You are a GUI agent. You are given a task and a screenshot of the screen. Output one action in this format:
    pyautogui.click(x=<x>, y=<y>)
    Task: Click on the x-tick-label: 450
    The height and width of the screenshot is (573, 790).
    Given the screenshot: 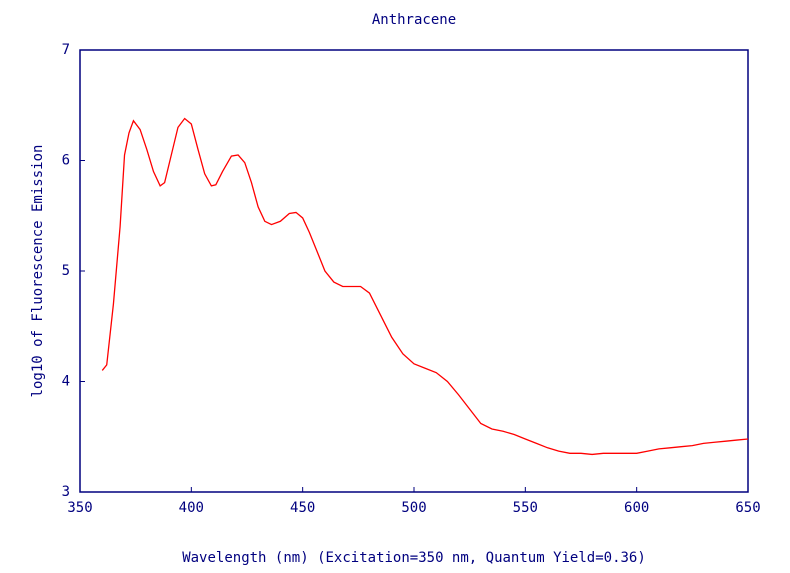 What is the action you would take?
    pyautogui.click(x=302, y=508)
    